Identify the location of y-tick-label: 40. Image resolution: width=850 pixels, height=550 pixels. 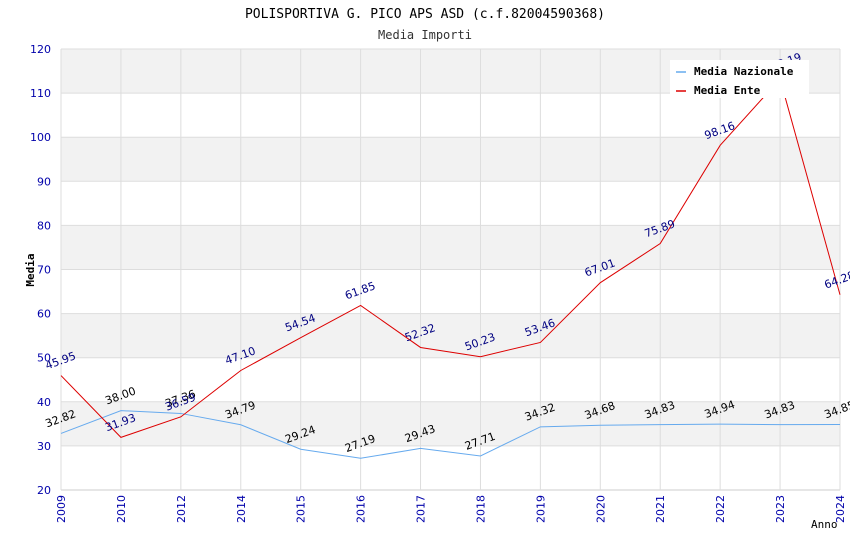
(44, 402).